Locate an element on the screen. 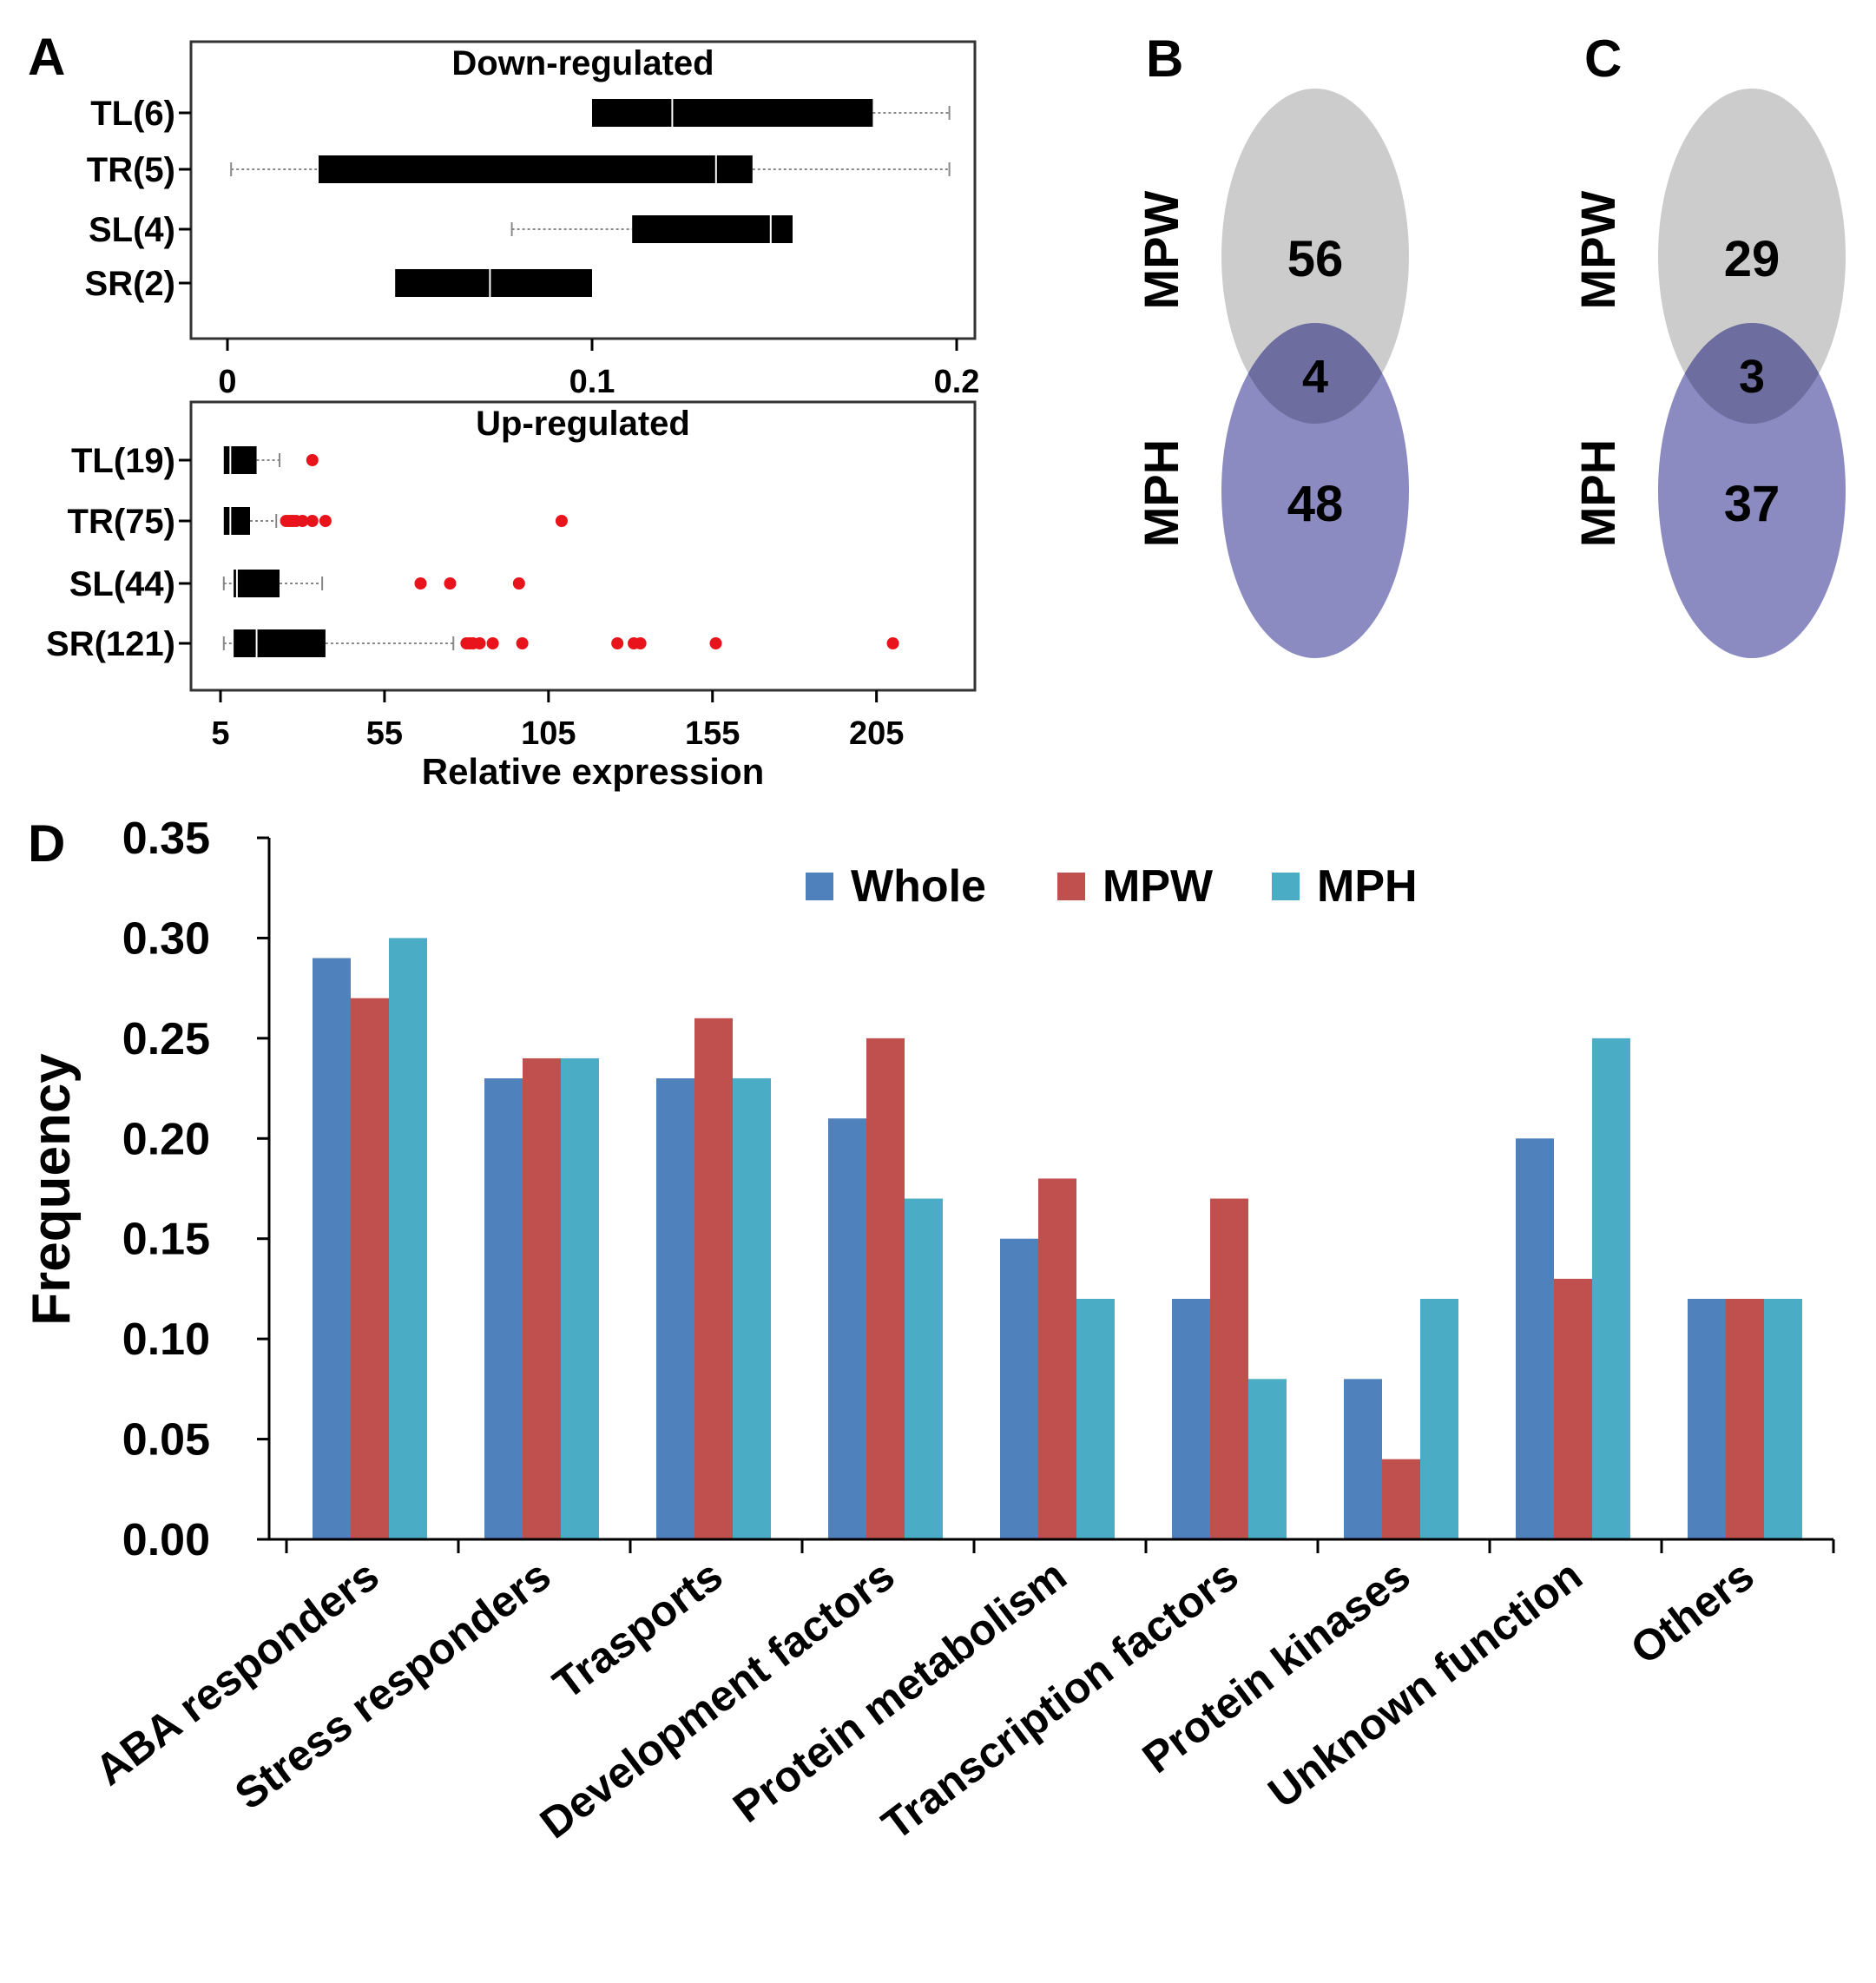  legend-label-mph: MPH is located at coordinates (1368, 886).